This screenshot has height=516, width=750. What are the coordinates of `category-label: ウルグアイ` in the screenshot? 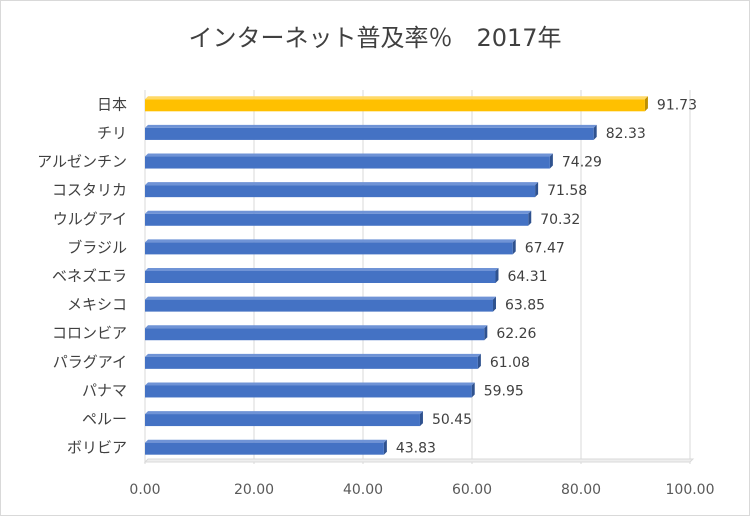 It's located at (90, 219).